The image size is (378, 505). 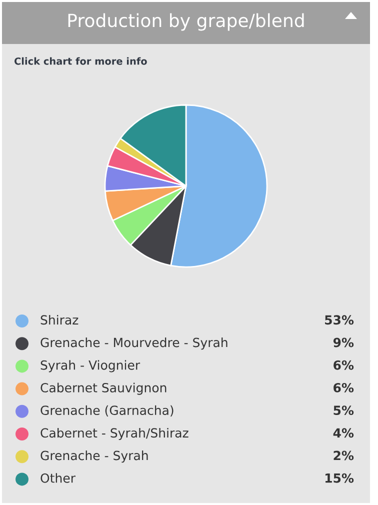 What do you see at coordinates (343, 343) in the screenshot?
I see `data-label: 9%` at bounding box center [343, 343].